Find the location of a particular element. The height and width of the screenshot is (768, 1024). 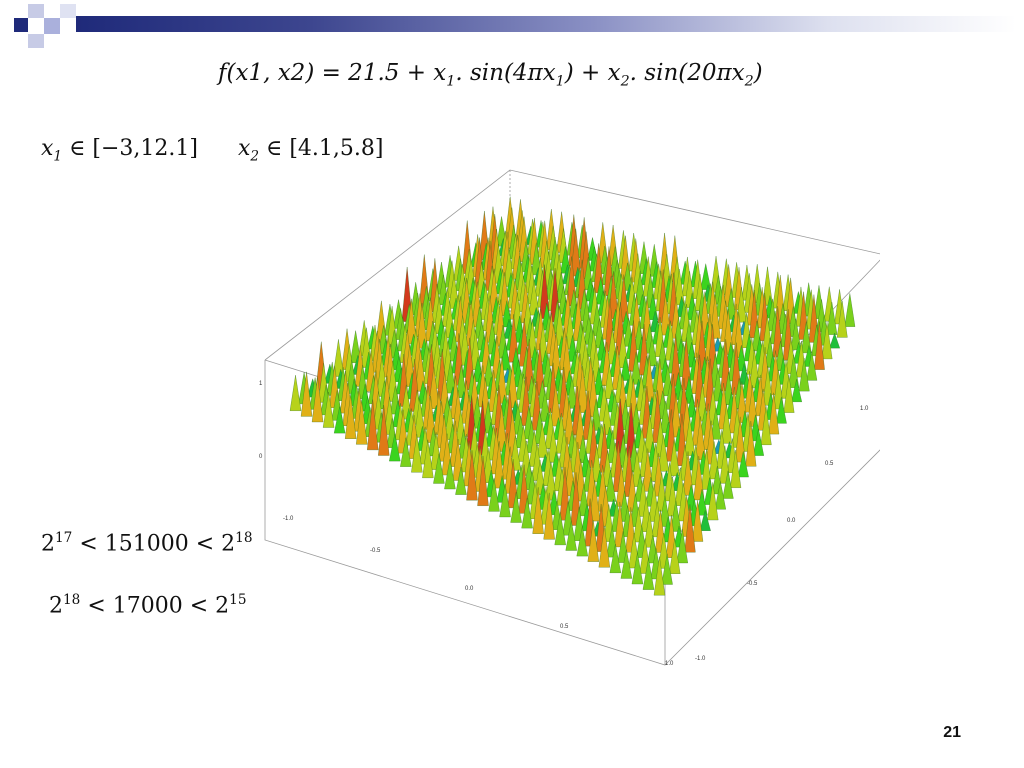

equation-text: . sin(4πx is located at coordinates (505, 73).